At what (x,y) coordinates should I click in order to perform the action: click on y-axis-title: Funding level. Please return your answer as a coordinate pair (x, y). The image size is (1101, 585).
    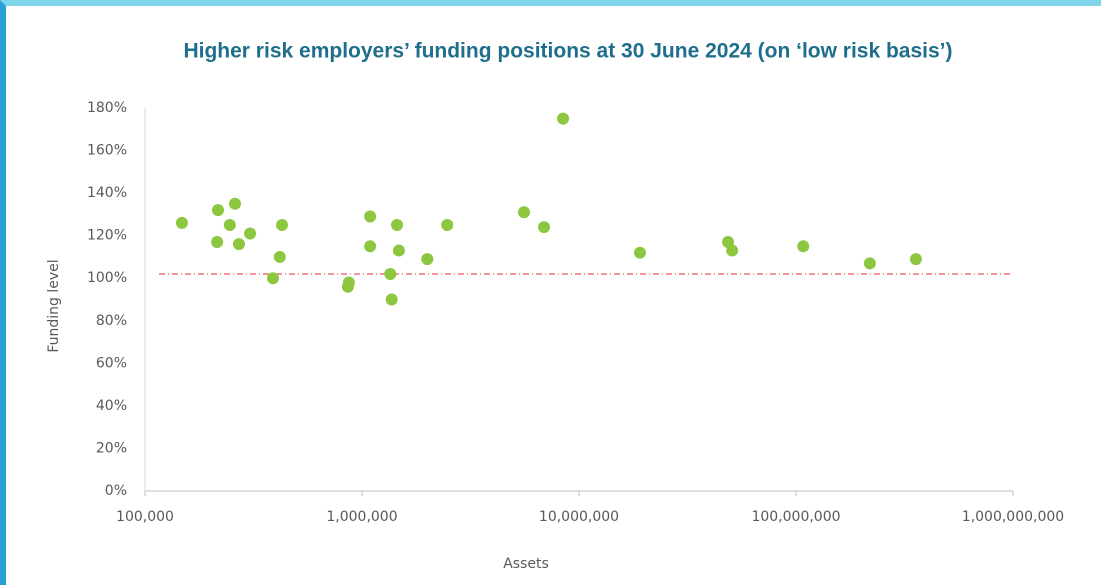
    Looking at the image, I should click on (54, 305).